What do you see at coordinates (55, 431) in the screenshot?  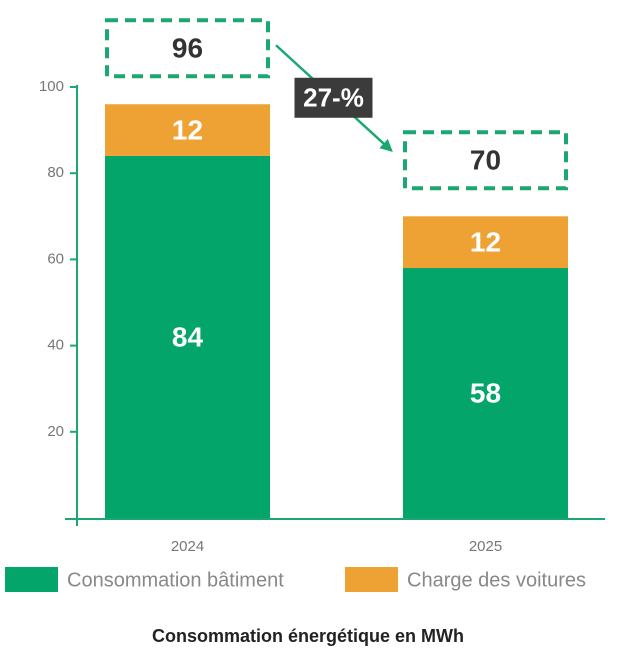 I see `y-tick-label: 20` at bounding box center [55, 431].